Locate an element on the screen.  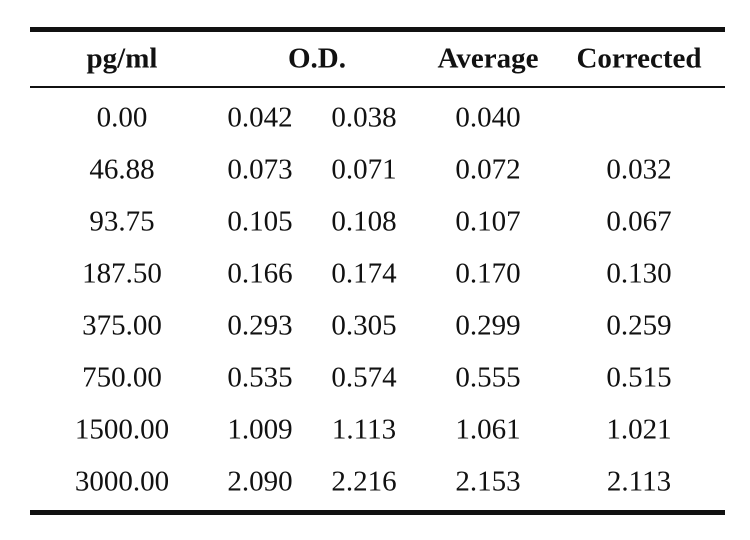
table-header-rule is located at coordinates (377, 87).